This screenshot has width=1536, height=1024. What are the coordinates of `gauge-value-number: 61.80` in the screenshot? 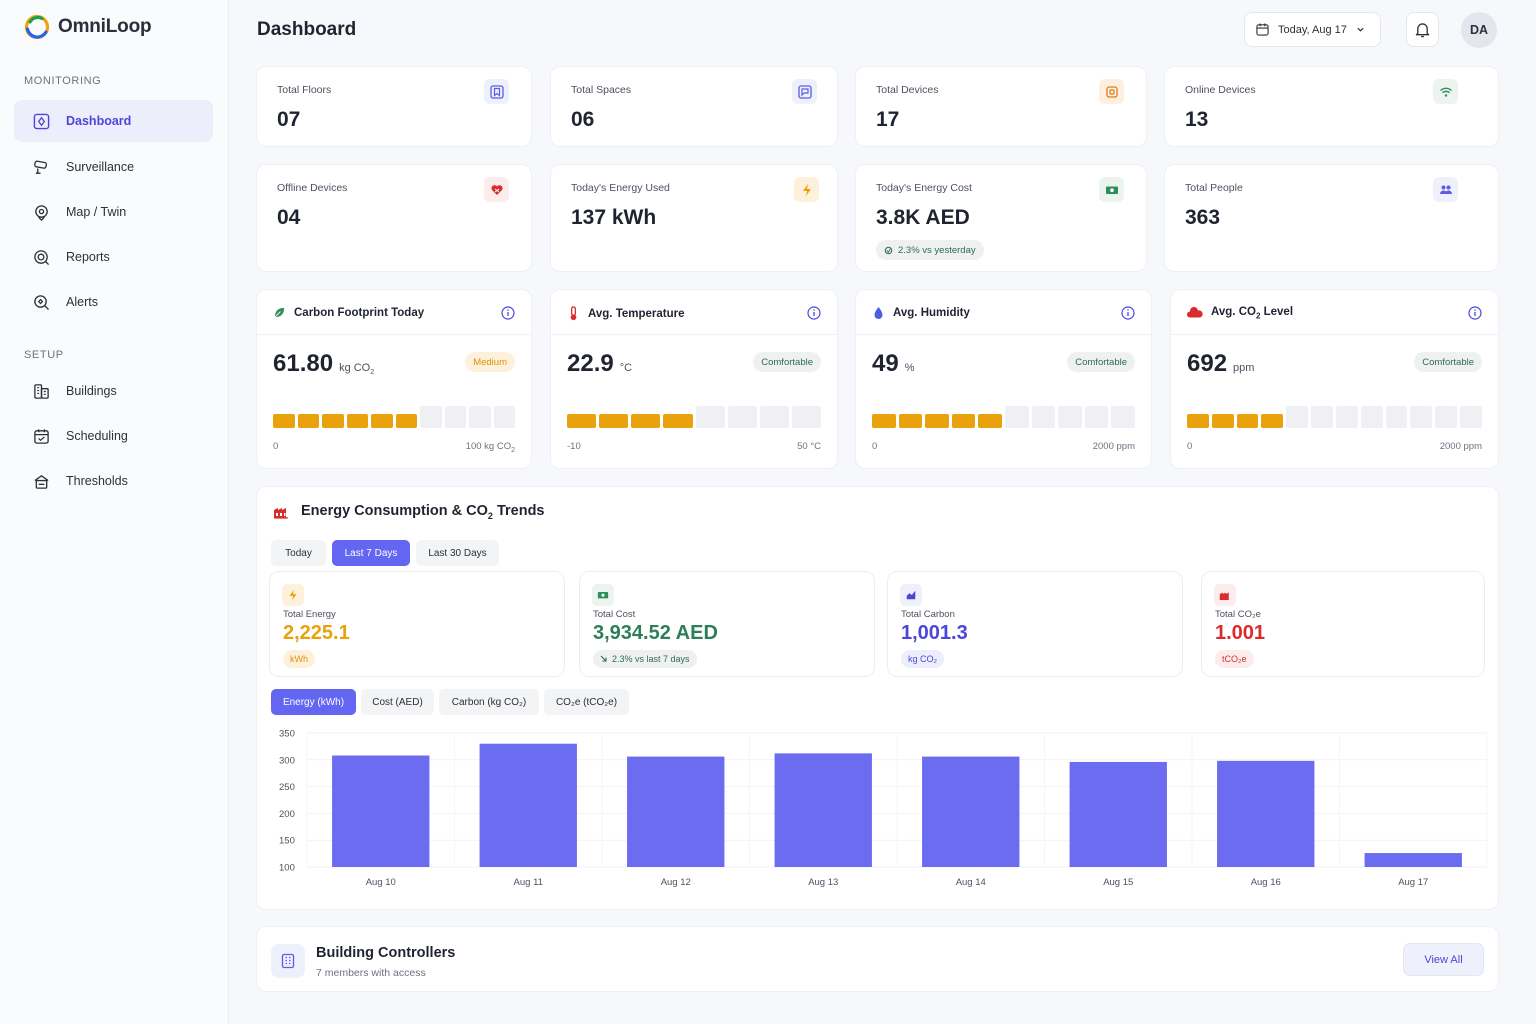 It's located at (303, 363).